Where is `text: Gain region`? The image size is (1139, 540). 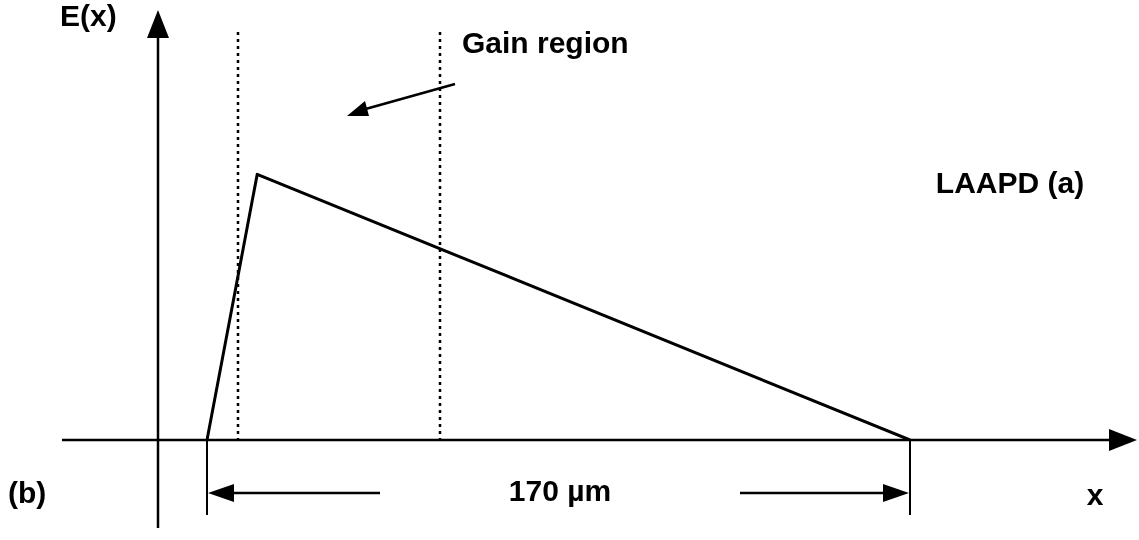
text: Gain region is located at coordinates (545, 43).